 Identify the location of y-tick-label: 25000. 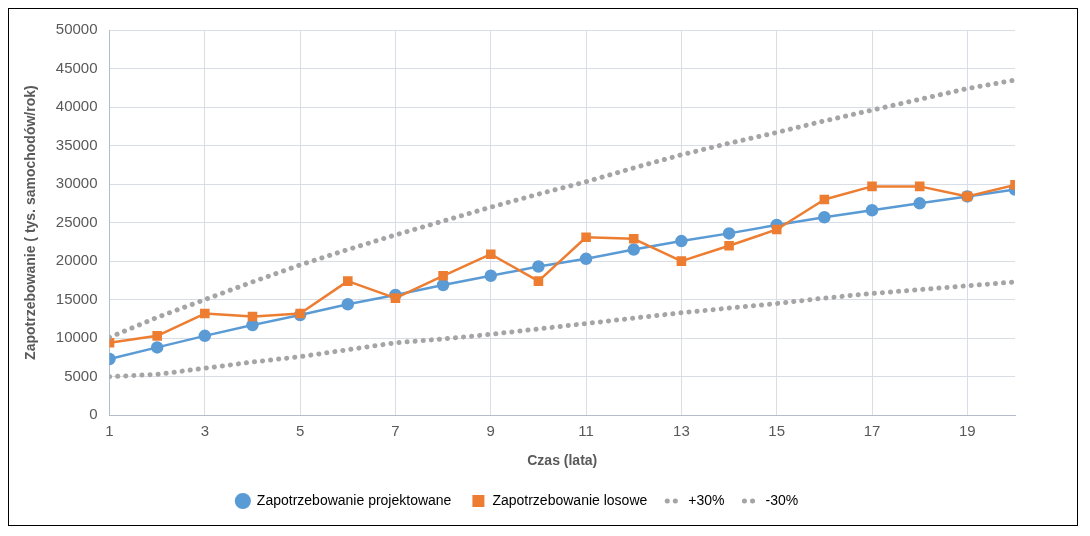
(76, 221).